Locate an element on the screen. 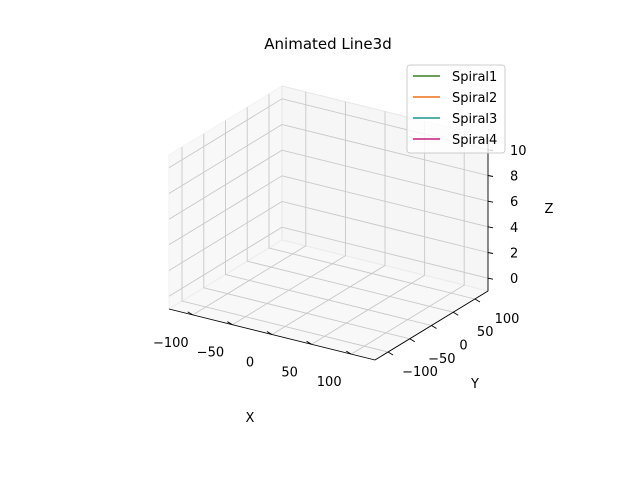 Image resolution: width=640 pixels, height=480 pixels. y-tick-label: 50 is located at coordinates (485, 332).